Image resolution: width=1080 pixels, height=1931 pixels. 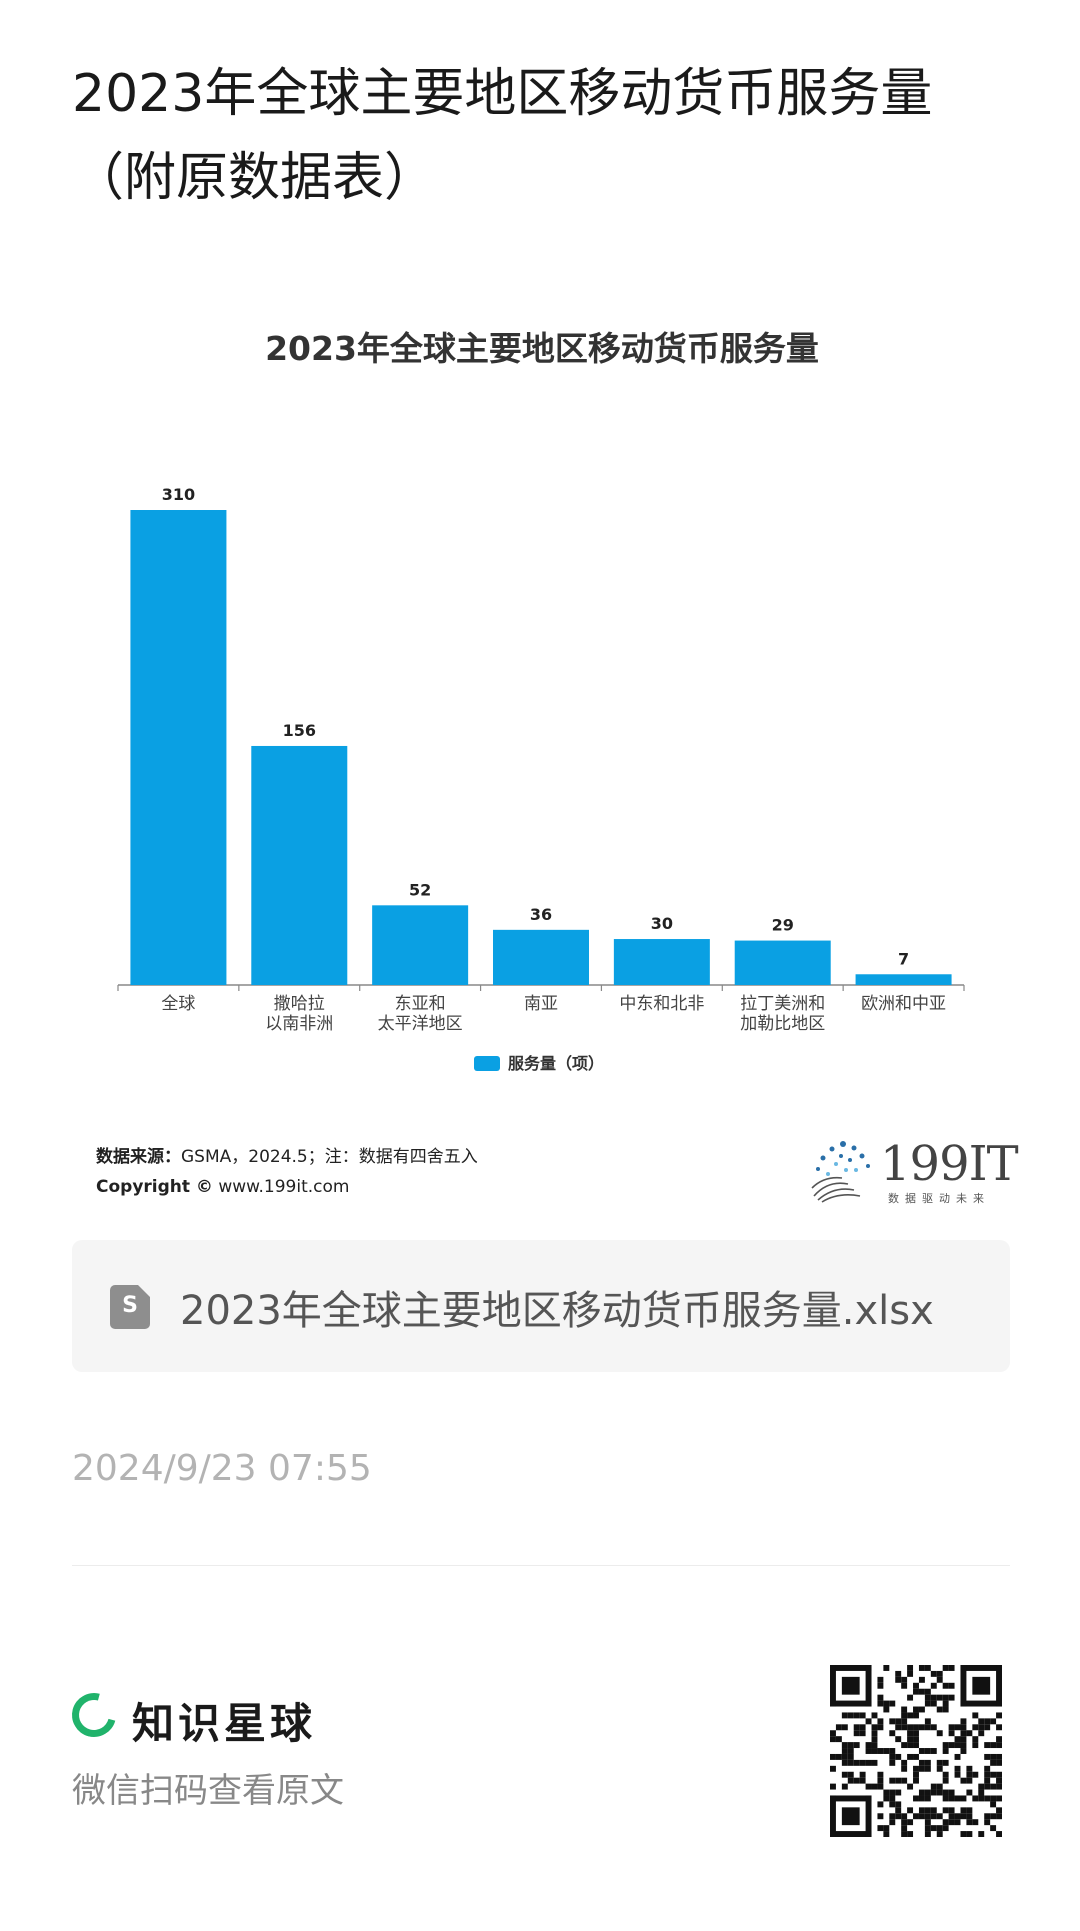 I want to click on data-label: 7, so click(x=903, y=958).